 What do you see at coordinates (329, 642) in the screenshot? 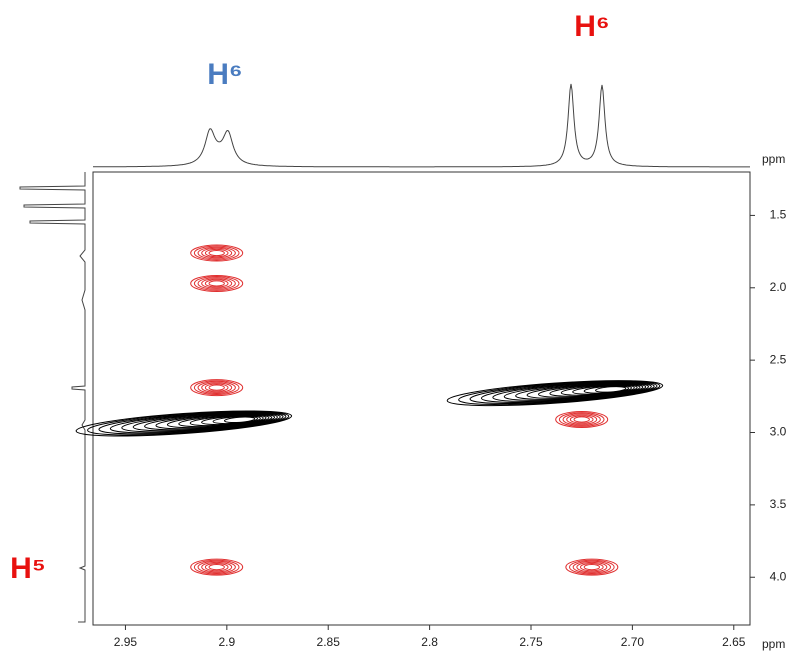
I see `x-tick-label: 2.85` at bounding box center [329, 642].